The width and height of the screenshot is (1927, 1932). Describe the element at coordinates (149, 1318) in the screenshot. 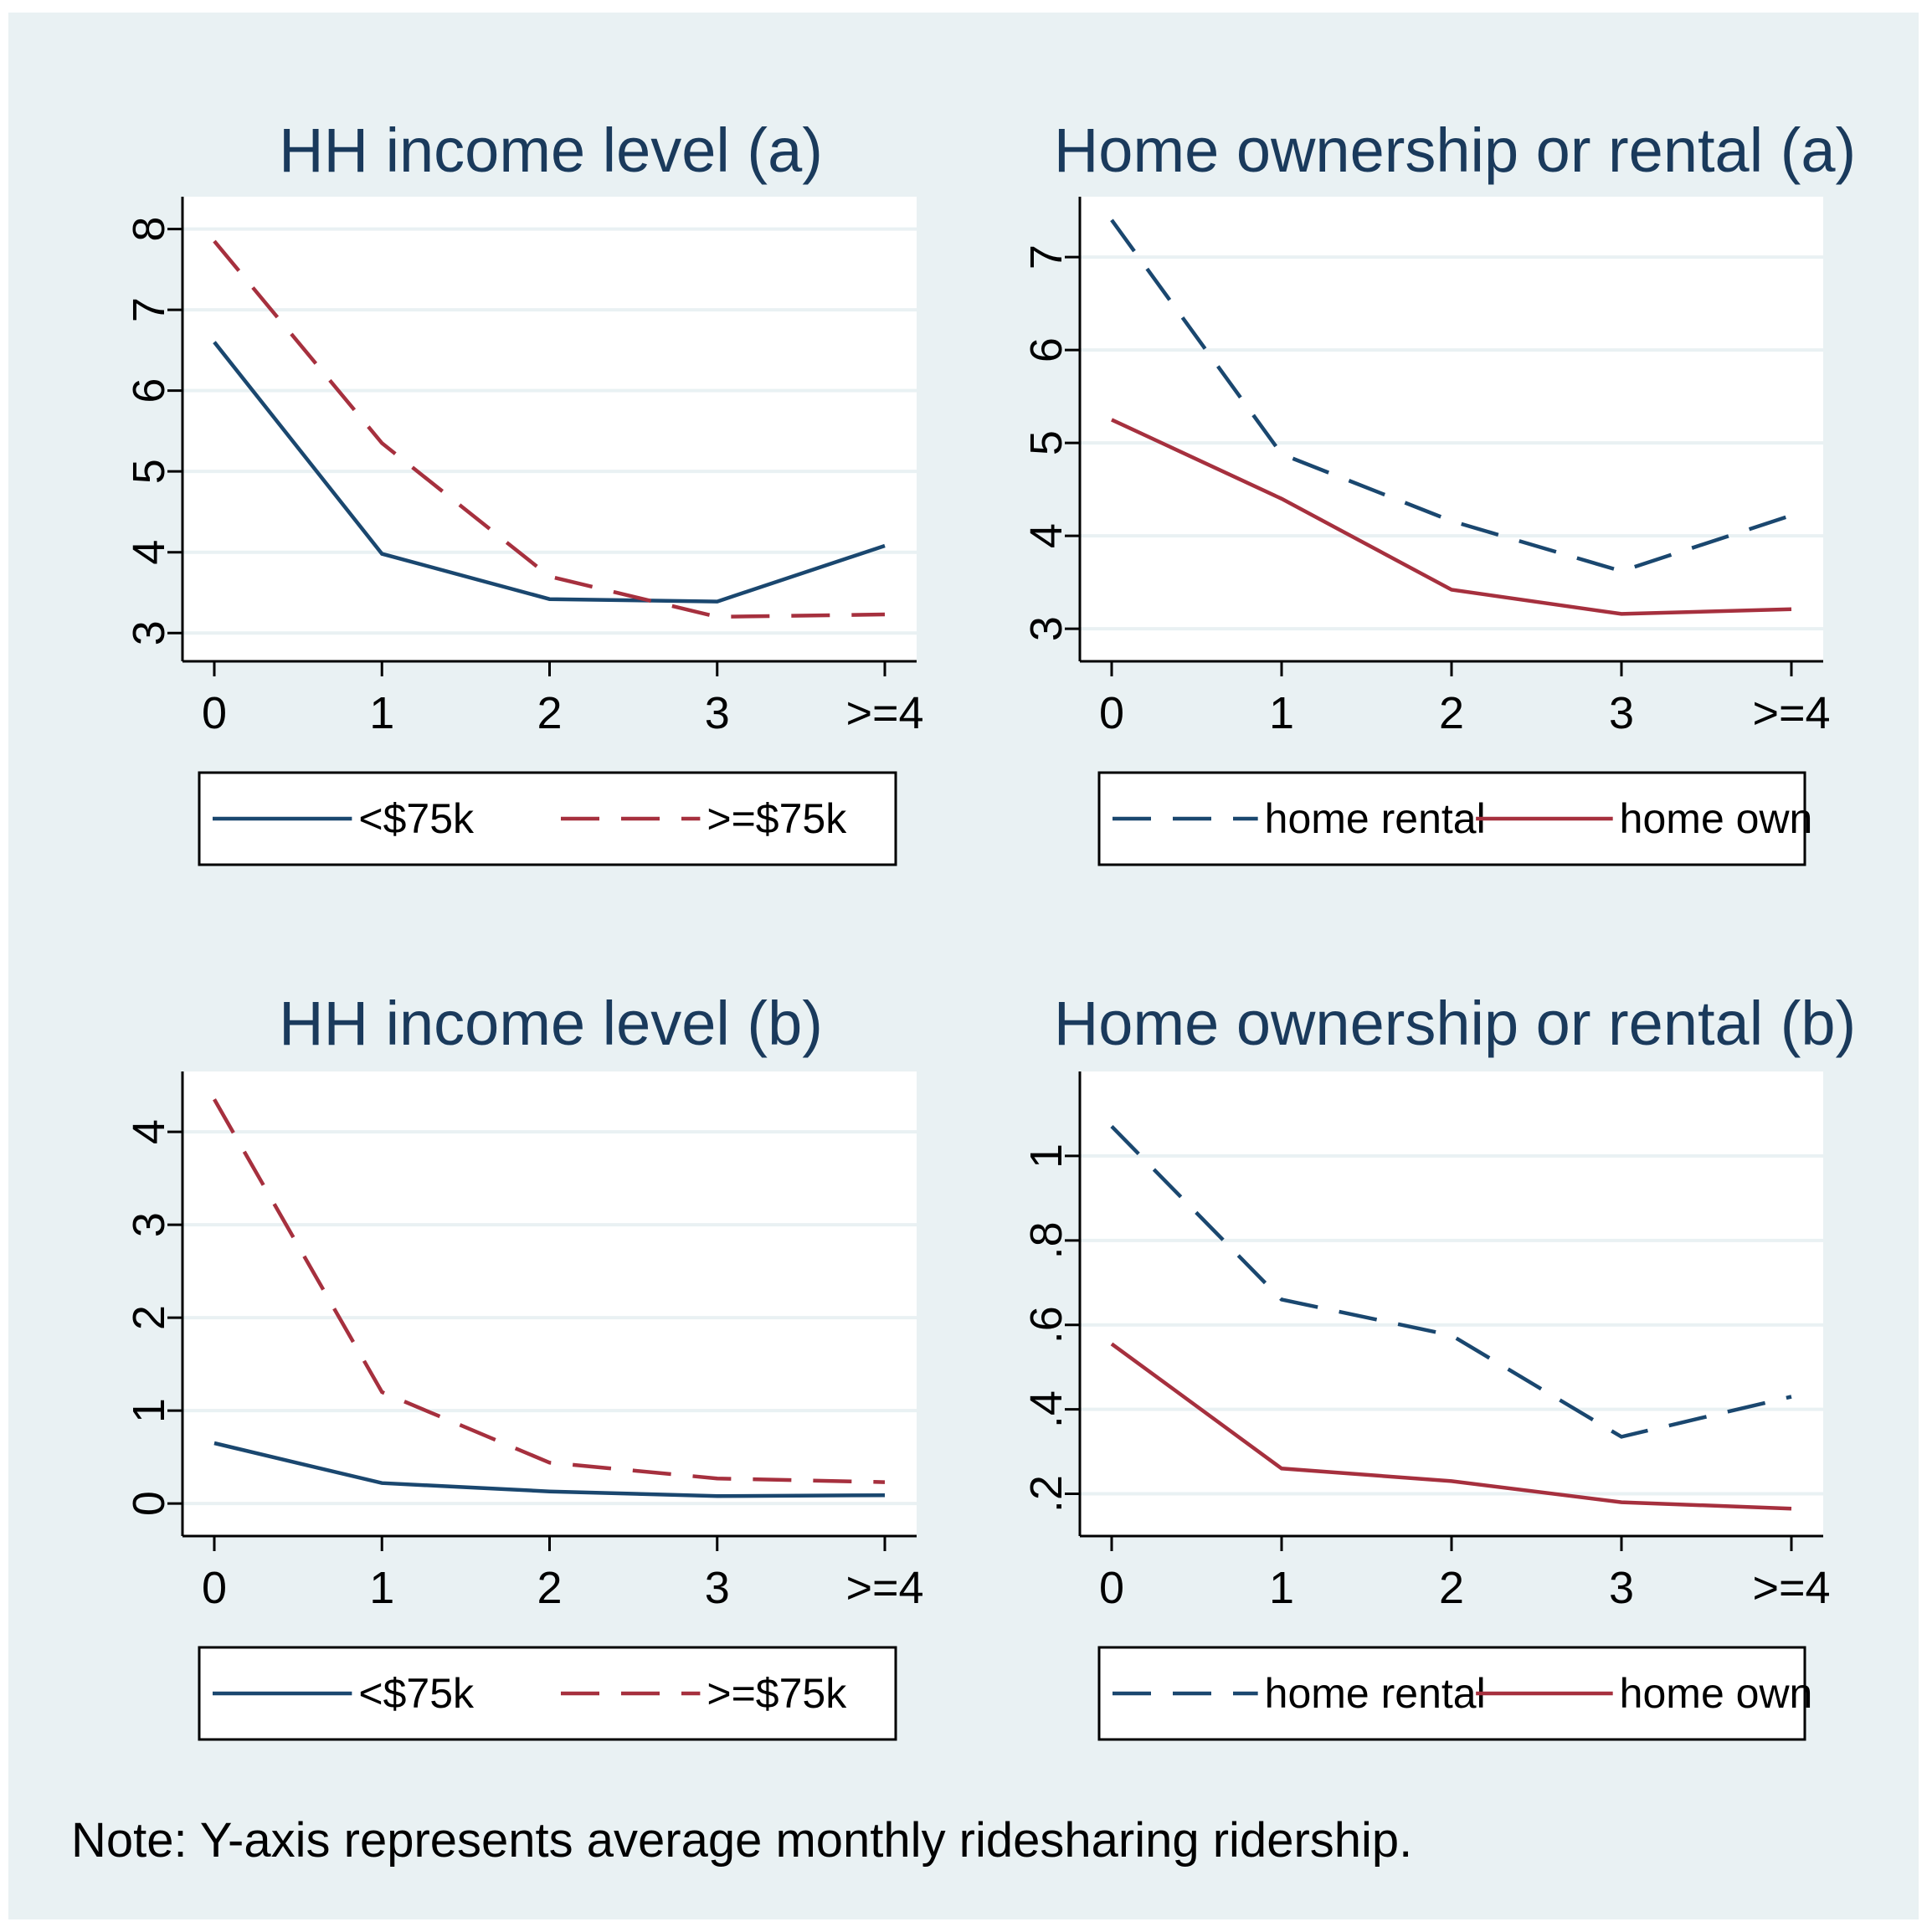

I see `y-tick-label: 2` at that location.